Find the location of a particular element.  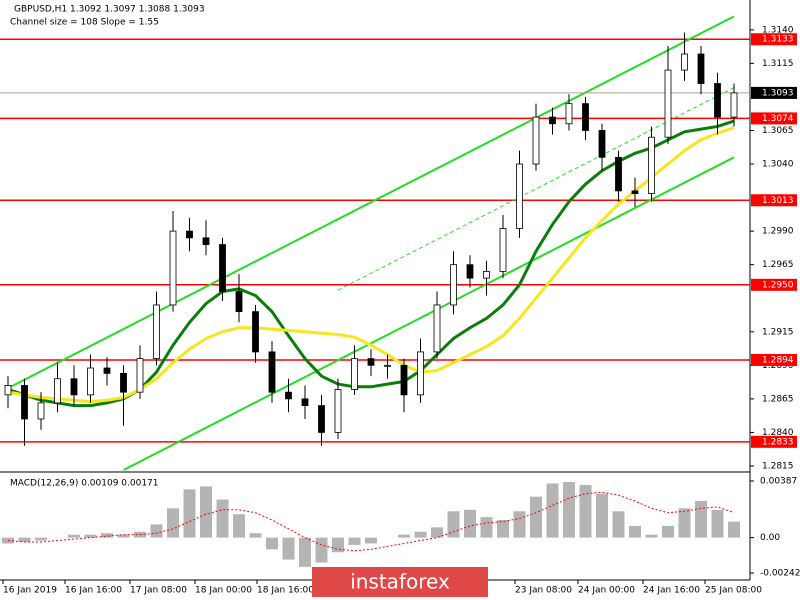

level-label: 1.3133 is located at coordinates (778, 40).